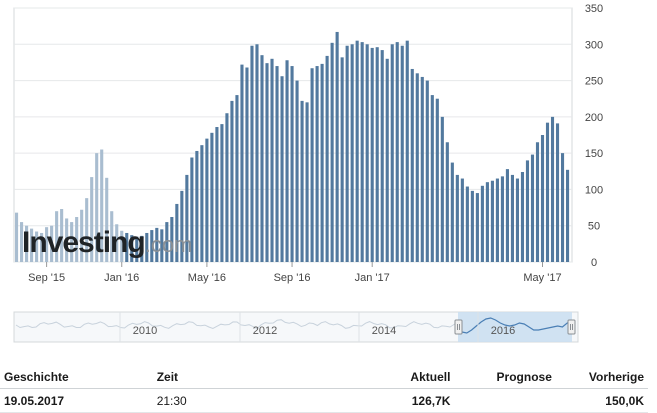  I want to click on navigator-history-line, so click(237, 324).